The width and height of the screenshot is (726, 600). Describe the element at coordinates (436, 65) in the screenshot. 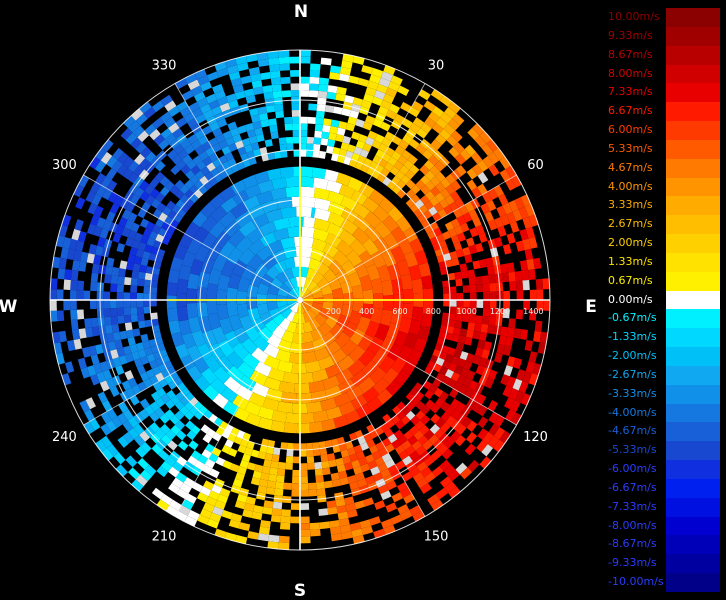

I see `azimuth-label: 30` at that location.